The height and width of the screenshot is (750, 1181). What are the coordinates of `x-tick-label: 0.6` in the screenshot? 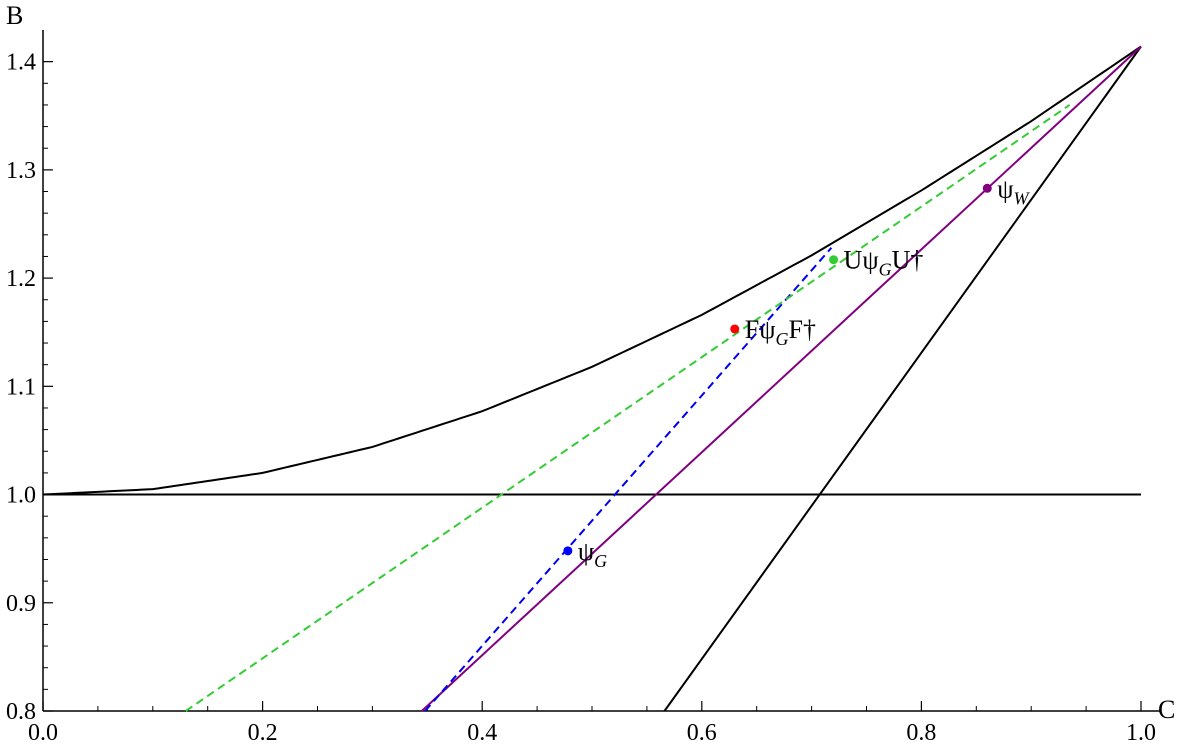 It's located at (702, 733).